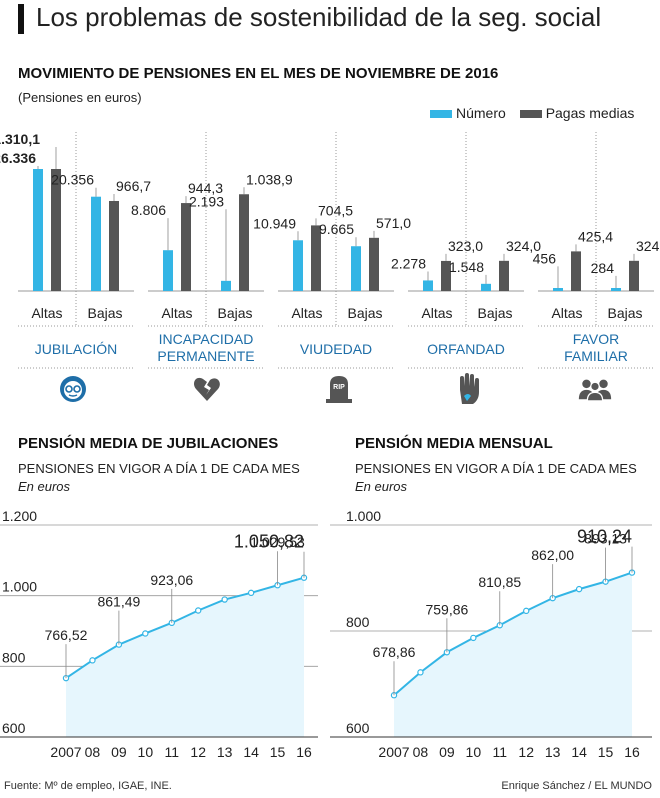 The width and height of the screenshot is (660, 798). Describe the element at coordinates (148, 443) in the screenshot. I see `jubilaciones-chart-title: PENSIÓN MEDIA DE JUBILACIONES` at that location.